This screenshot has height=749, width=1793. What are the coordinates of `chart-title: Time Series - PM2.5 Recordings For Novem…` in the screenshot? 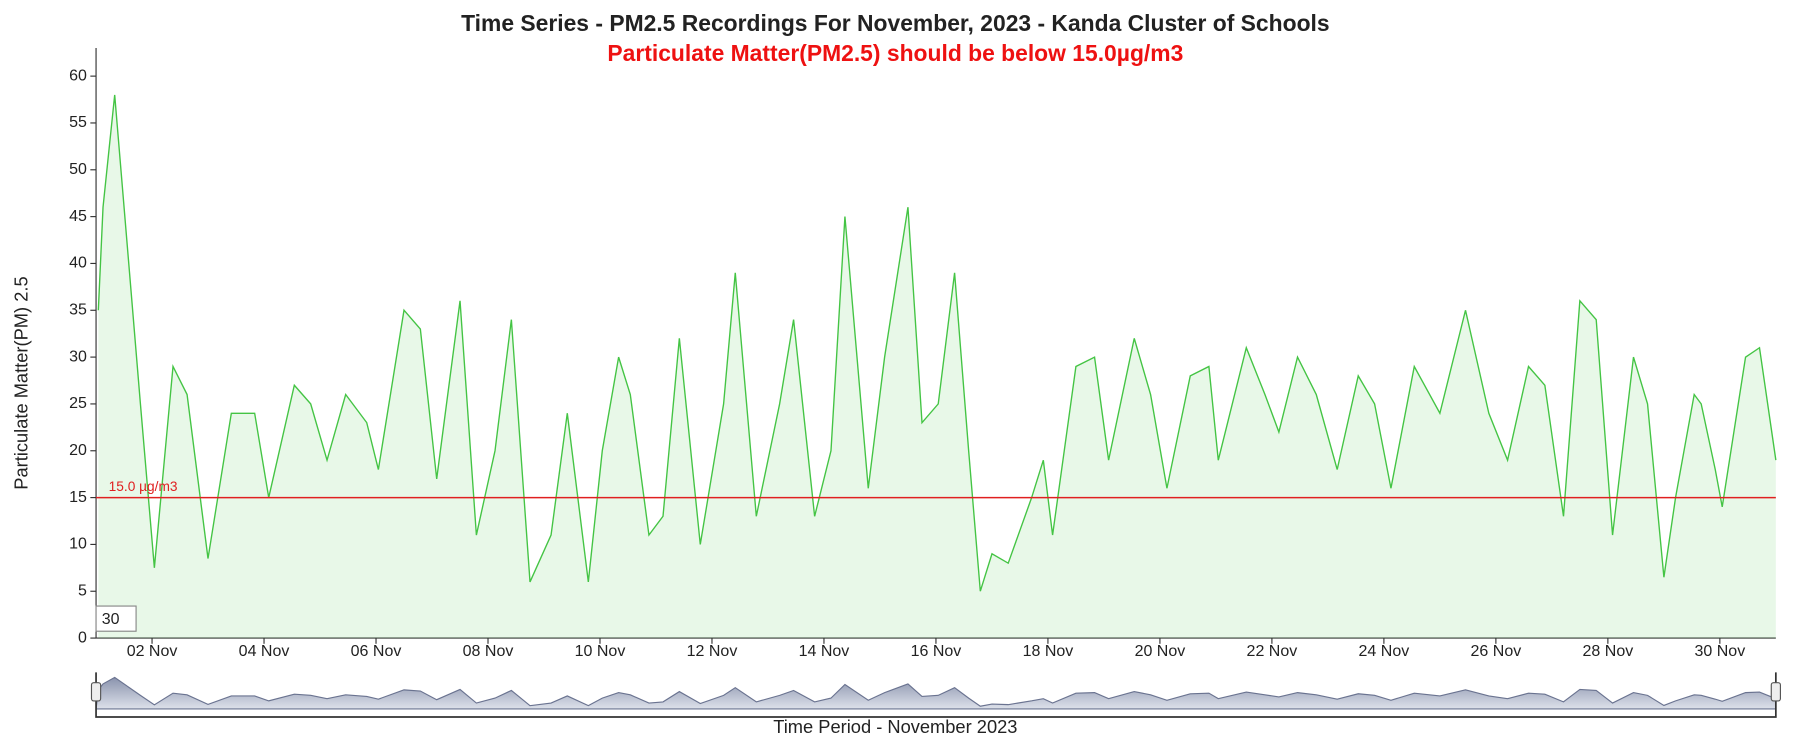 It's located at (895, 23).